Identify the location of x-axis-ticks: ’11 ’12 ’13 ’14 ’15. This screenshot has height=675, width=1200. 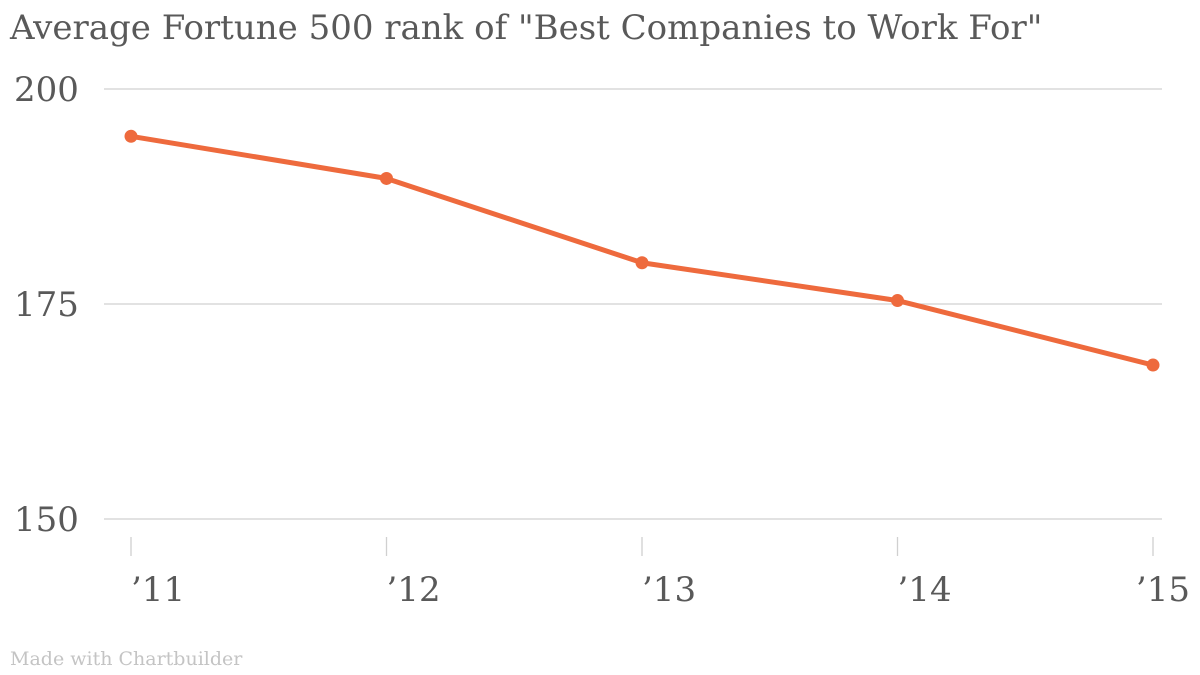
(660, 573).